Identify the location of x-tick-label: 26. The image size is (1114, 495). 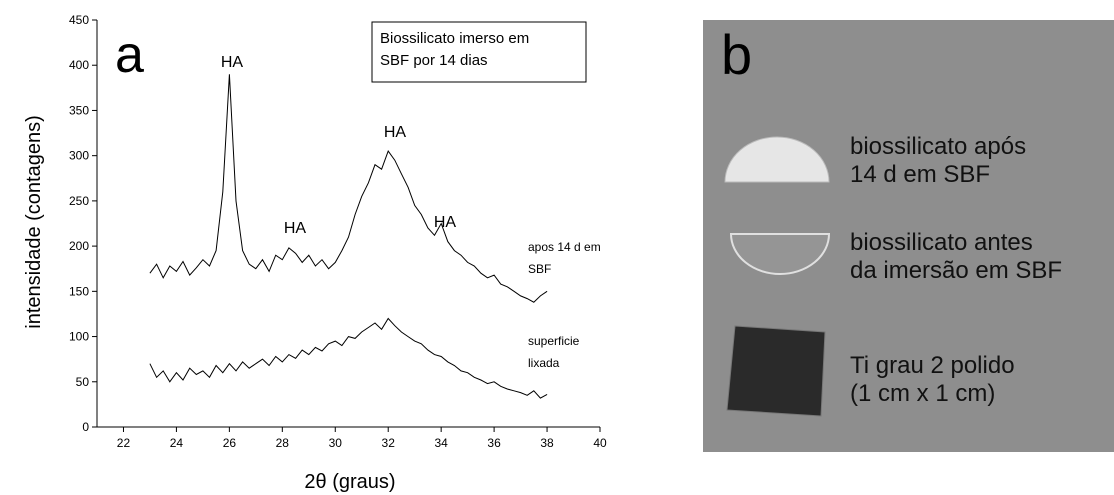
(230, 443).